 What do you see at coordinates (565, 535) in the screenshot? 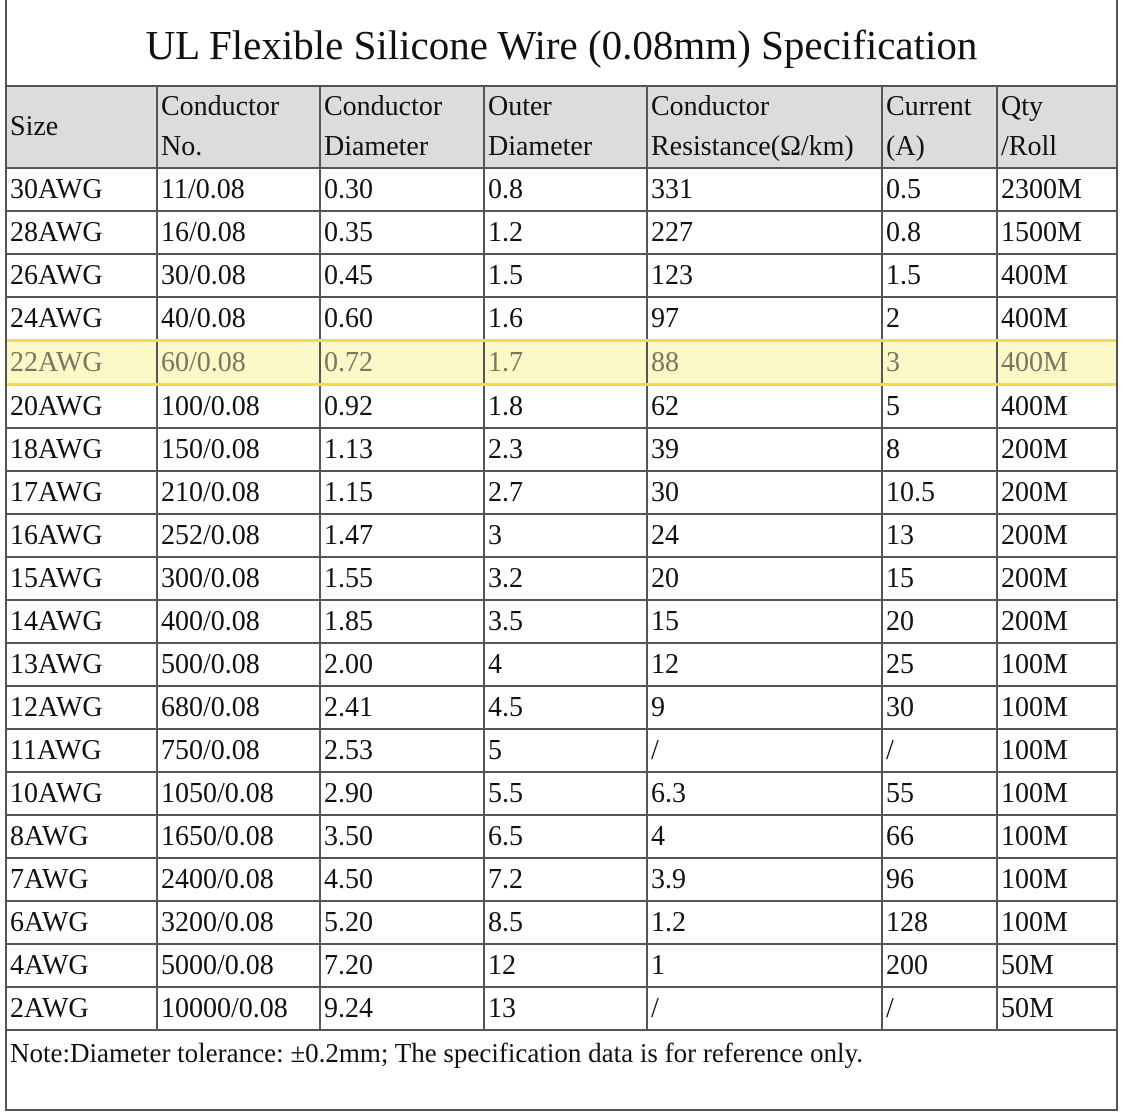
I see `table-cell: 3` at bounding box center [565, 535].